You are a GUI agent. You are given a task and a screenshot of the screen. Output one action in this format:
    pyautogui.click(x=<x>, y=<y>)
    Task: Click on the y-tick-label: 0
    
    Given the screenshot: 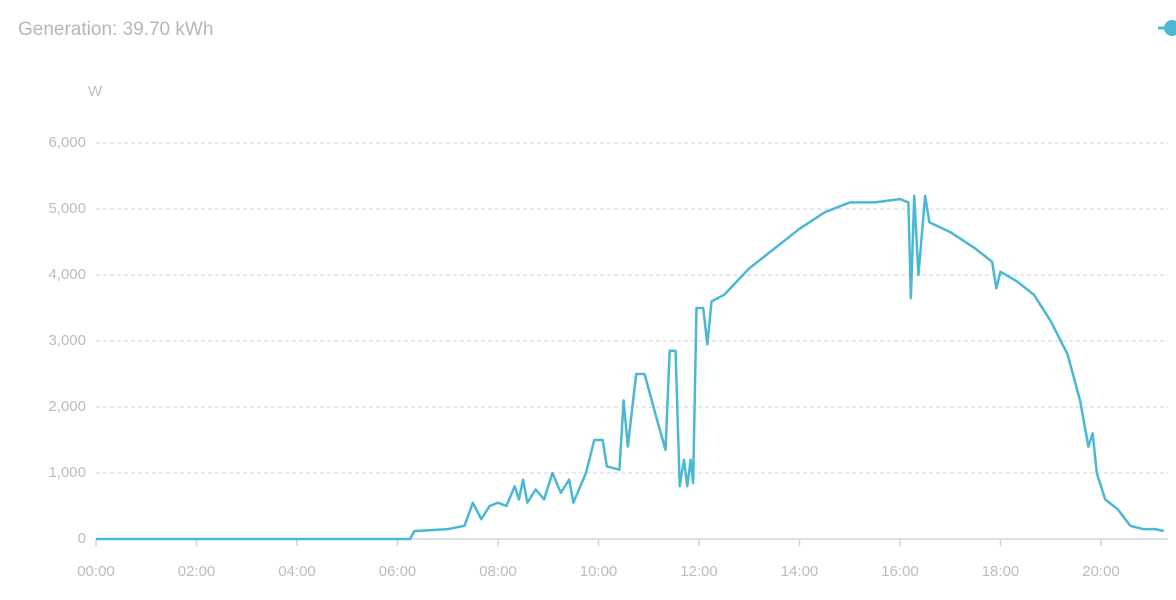 What is the action you would take?
    pyautogui.click(x=82, y=538)
    